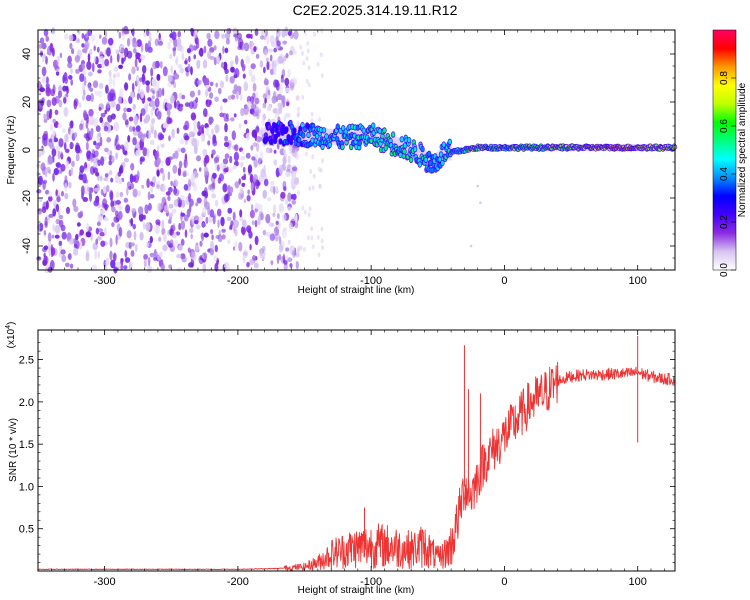 This screenshot has height=600, width=750. Describe the element at coordinates (11, 323) in the screenshot. I see `snr-multiplier-close: )` at that location.